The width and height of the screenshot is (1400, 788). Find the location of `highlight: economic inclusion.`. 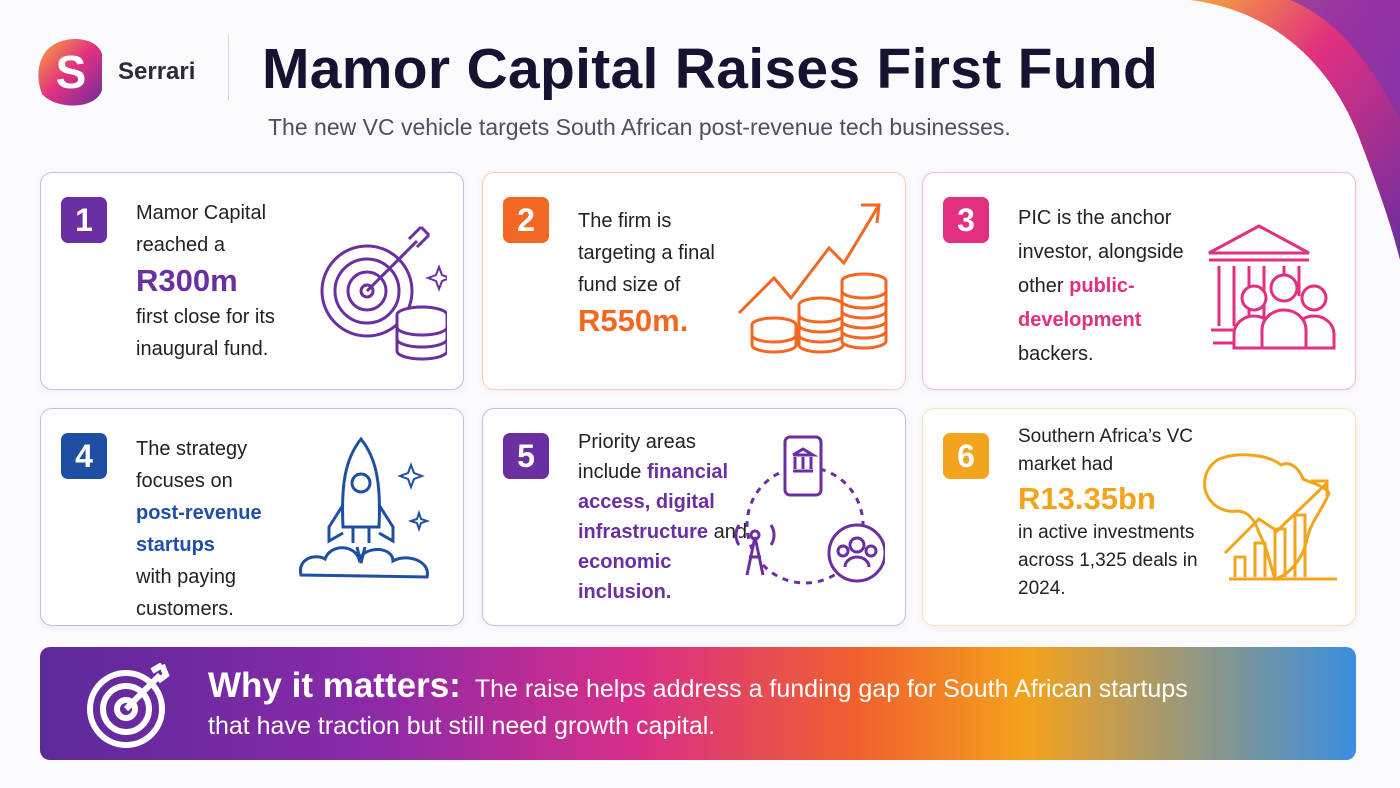

highlight: economic inclusion. is located at coordinates (625, 577).